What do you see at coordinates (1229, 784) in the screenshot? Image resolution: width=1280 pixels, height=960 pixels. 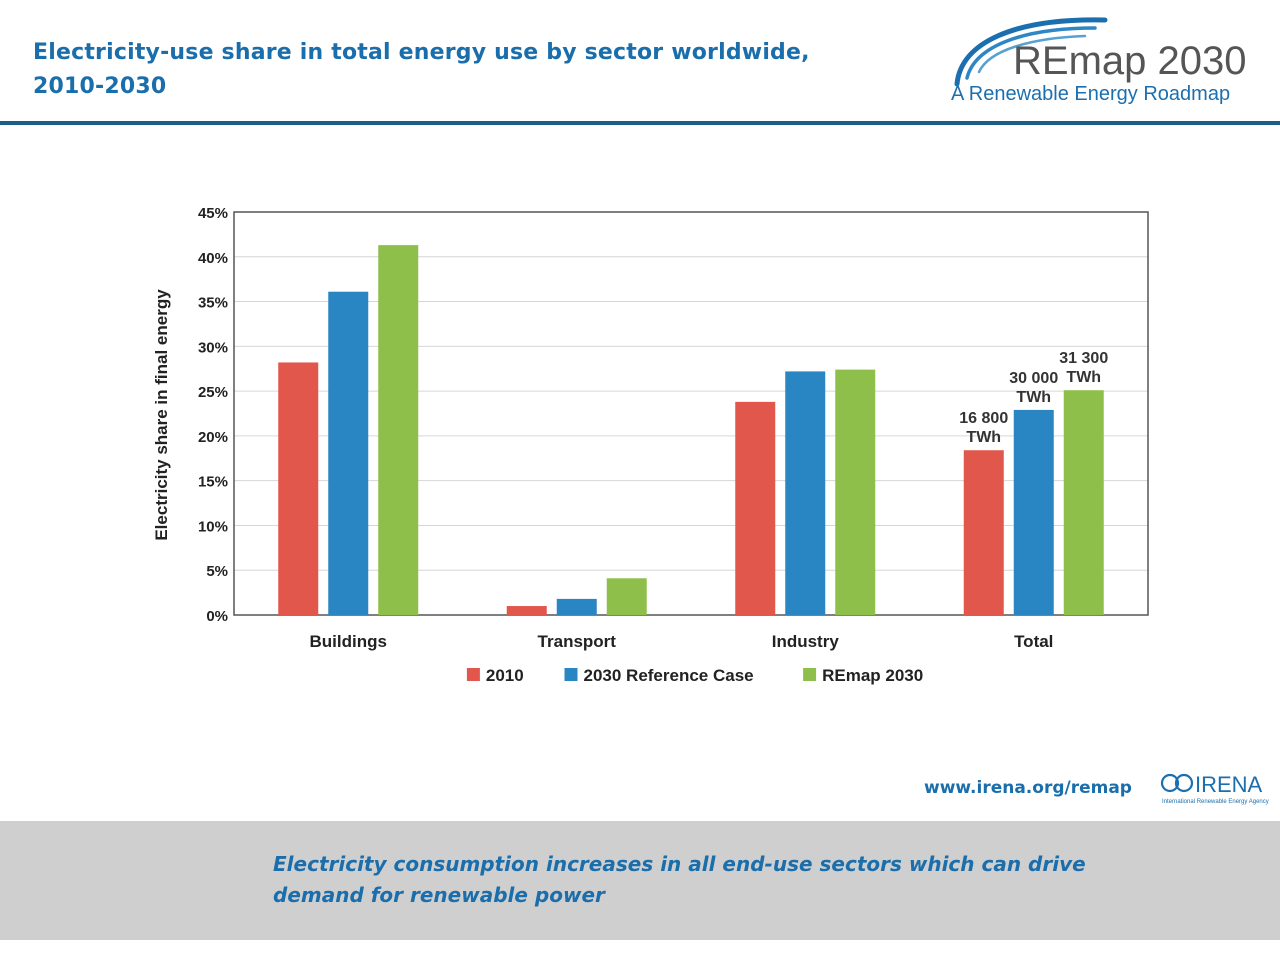 I see `irena-logo-name: IRENA` at bounding box center [1229, 784].